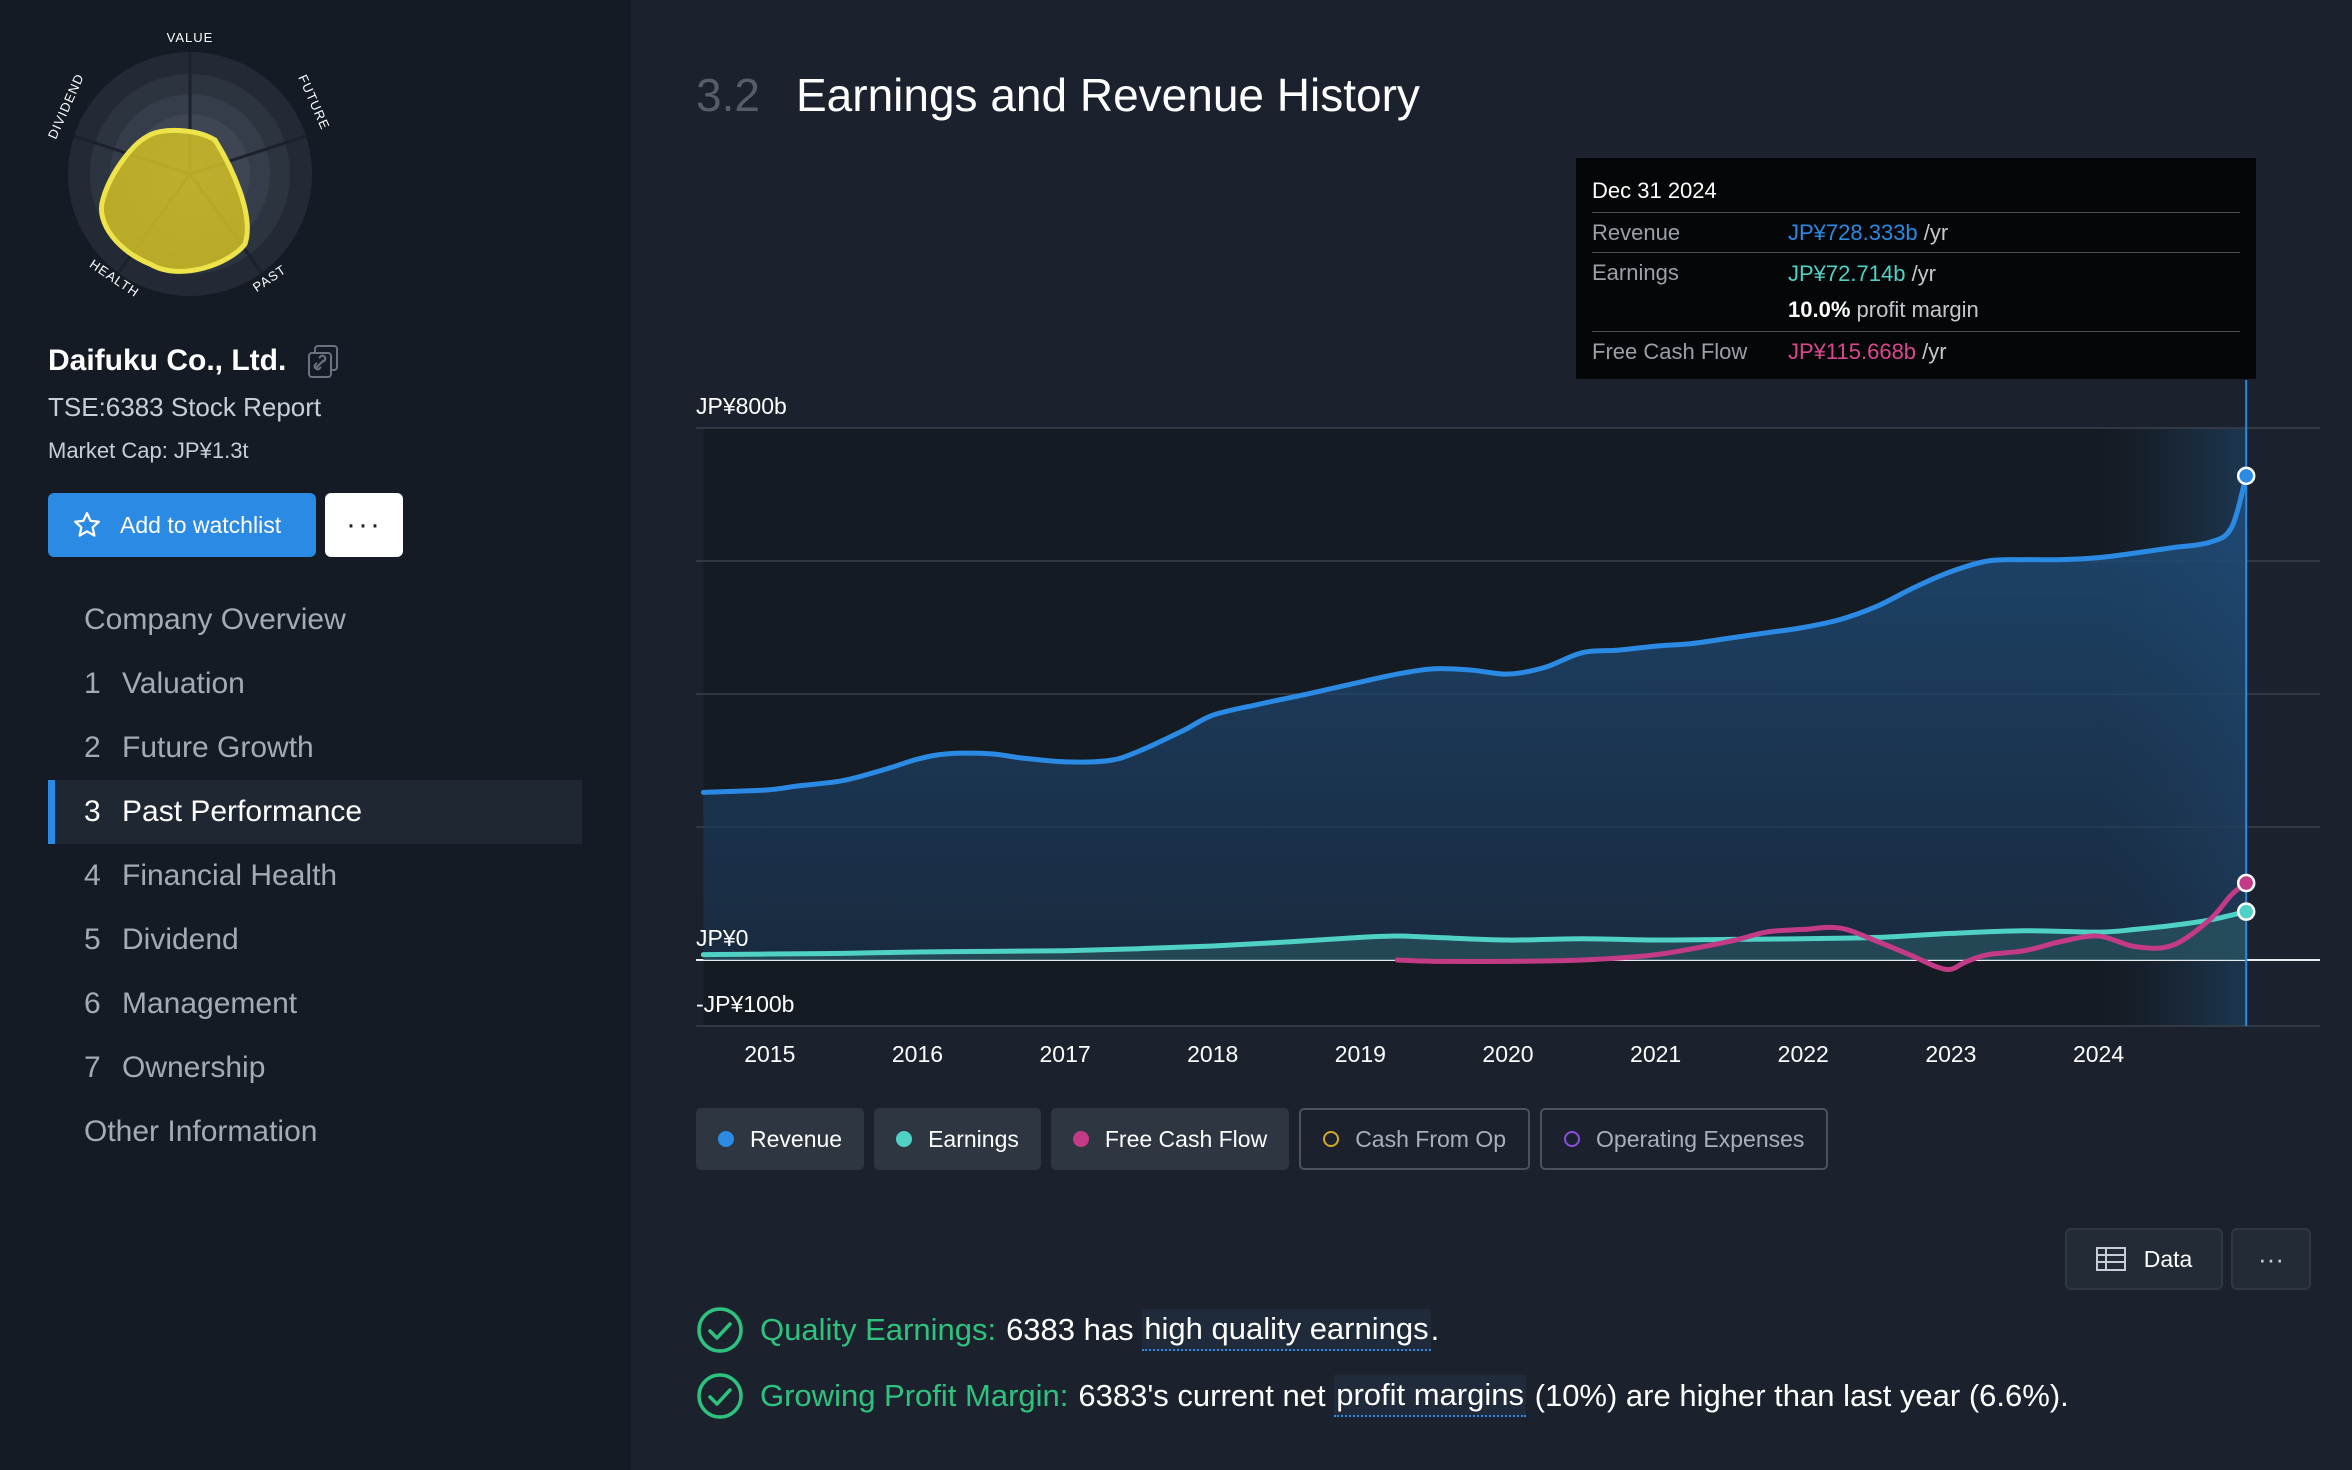  I want to click on check-title: Quality Earnings:, so click(878, 1329).